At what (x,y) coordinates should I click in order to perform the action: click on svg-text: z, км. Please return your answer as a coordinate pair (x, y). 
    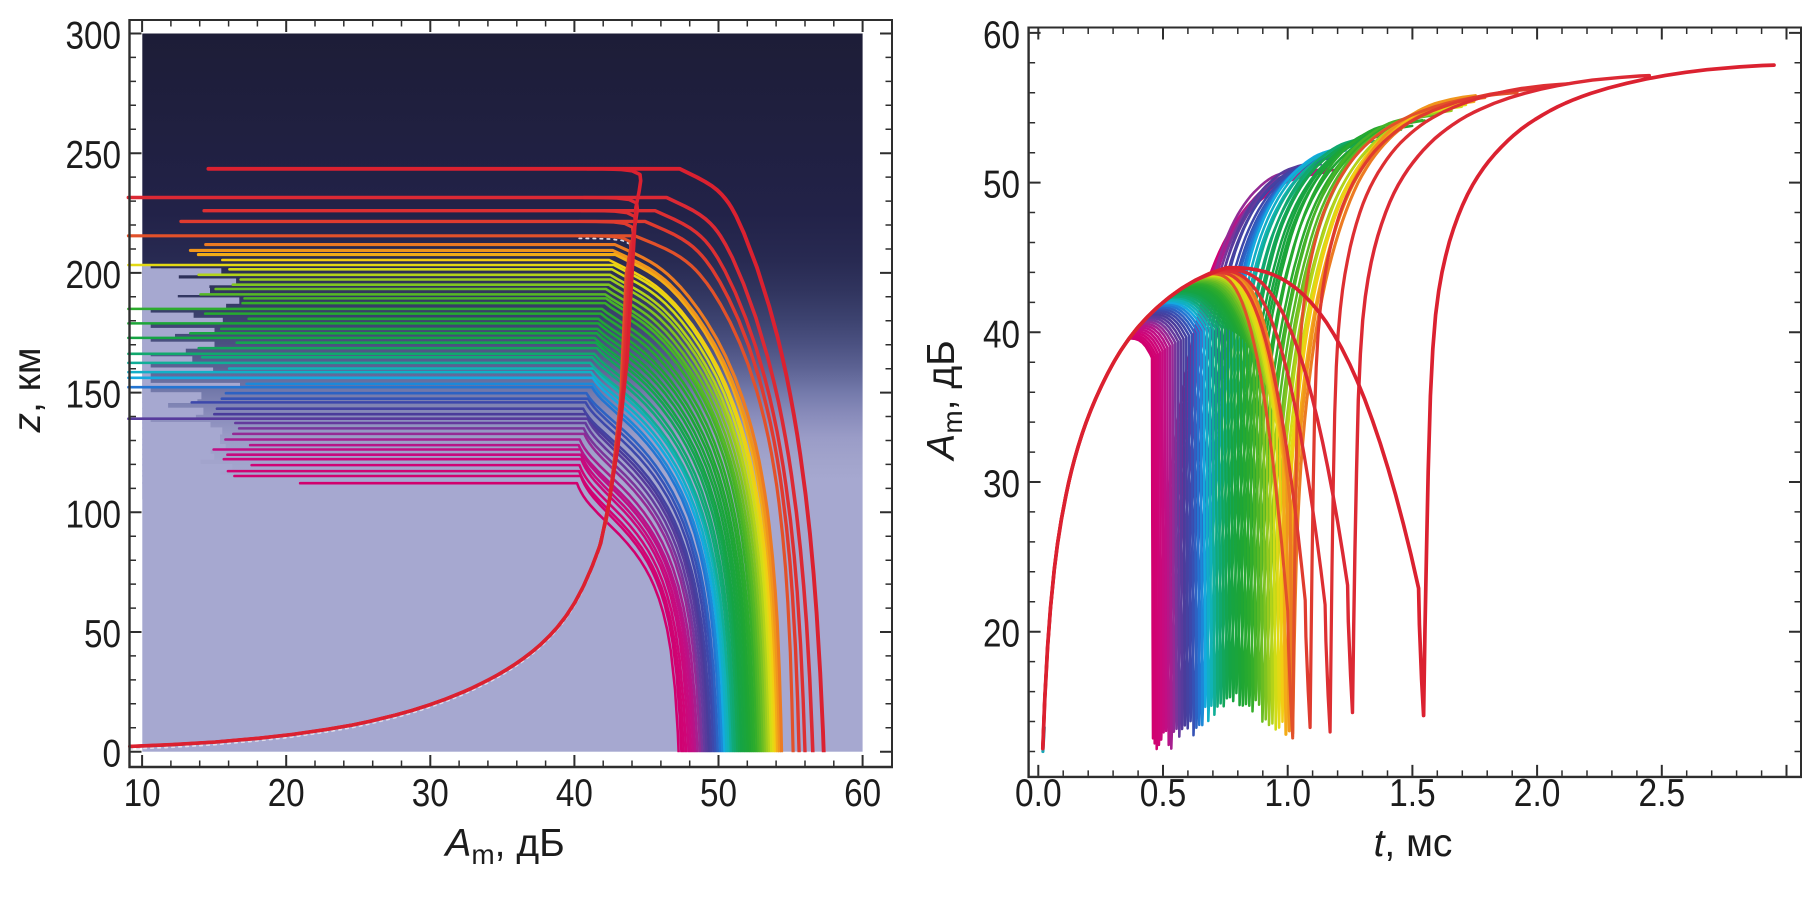
    Looking at the image, I should click on (27, 390).